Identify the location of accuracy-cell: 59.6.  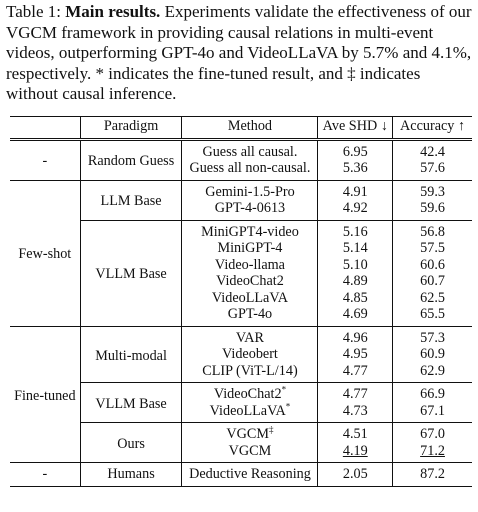
(432, 208).